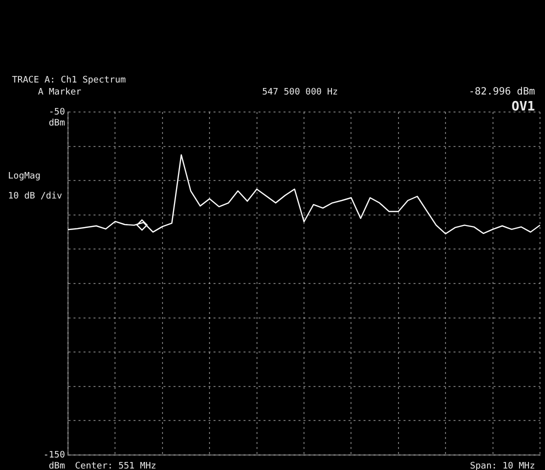 The height and width of the screenshot is (470, 545). Describe the element at coordinates (35, 196) in the screenshot. I see `text: 10 dB /div` at that location.